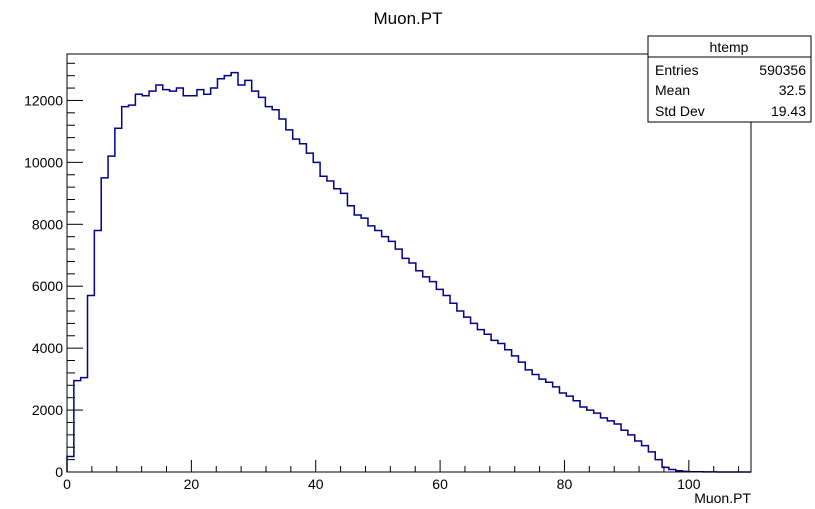 This screenshot has height=509, width=815. Describe the element at coordinates (47, 410) in the screenshot. I see `y-tick-label: 2000` at that location.